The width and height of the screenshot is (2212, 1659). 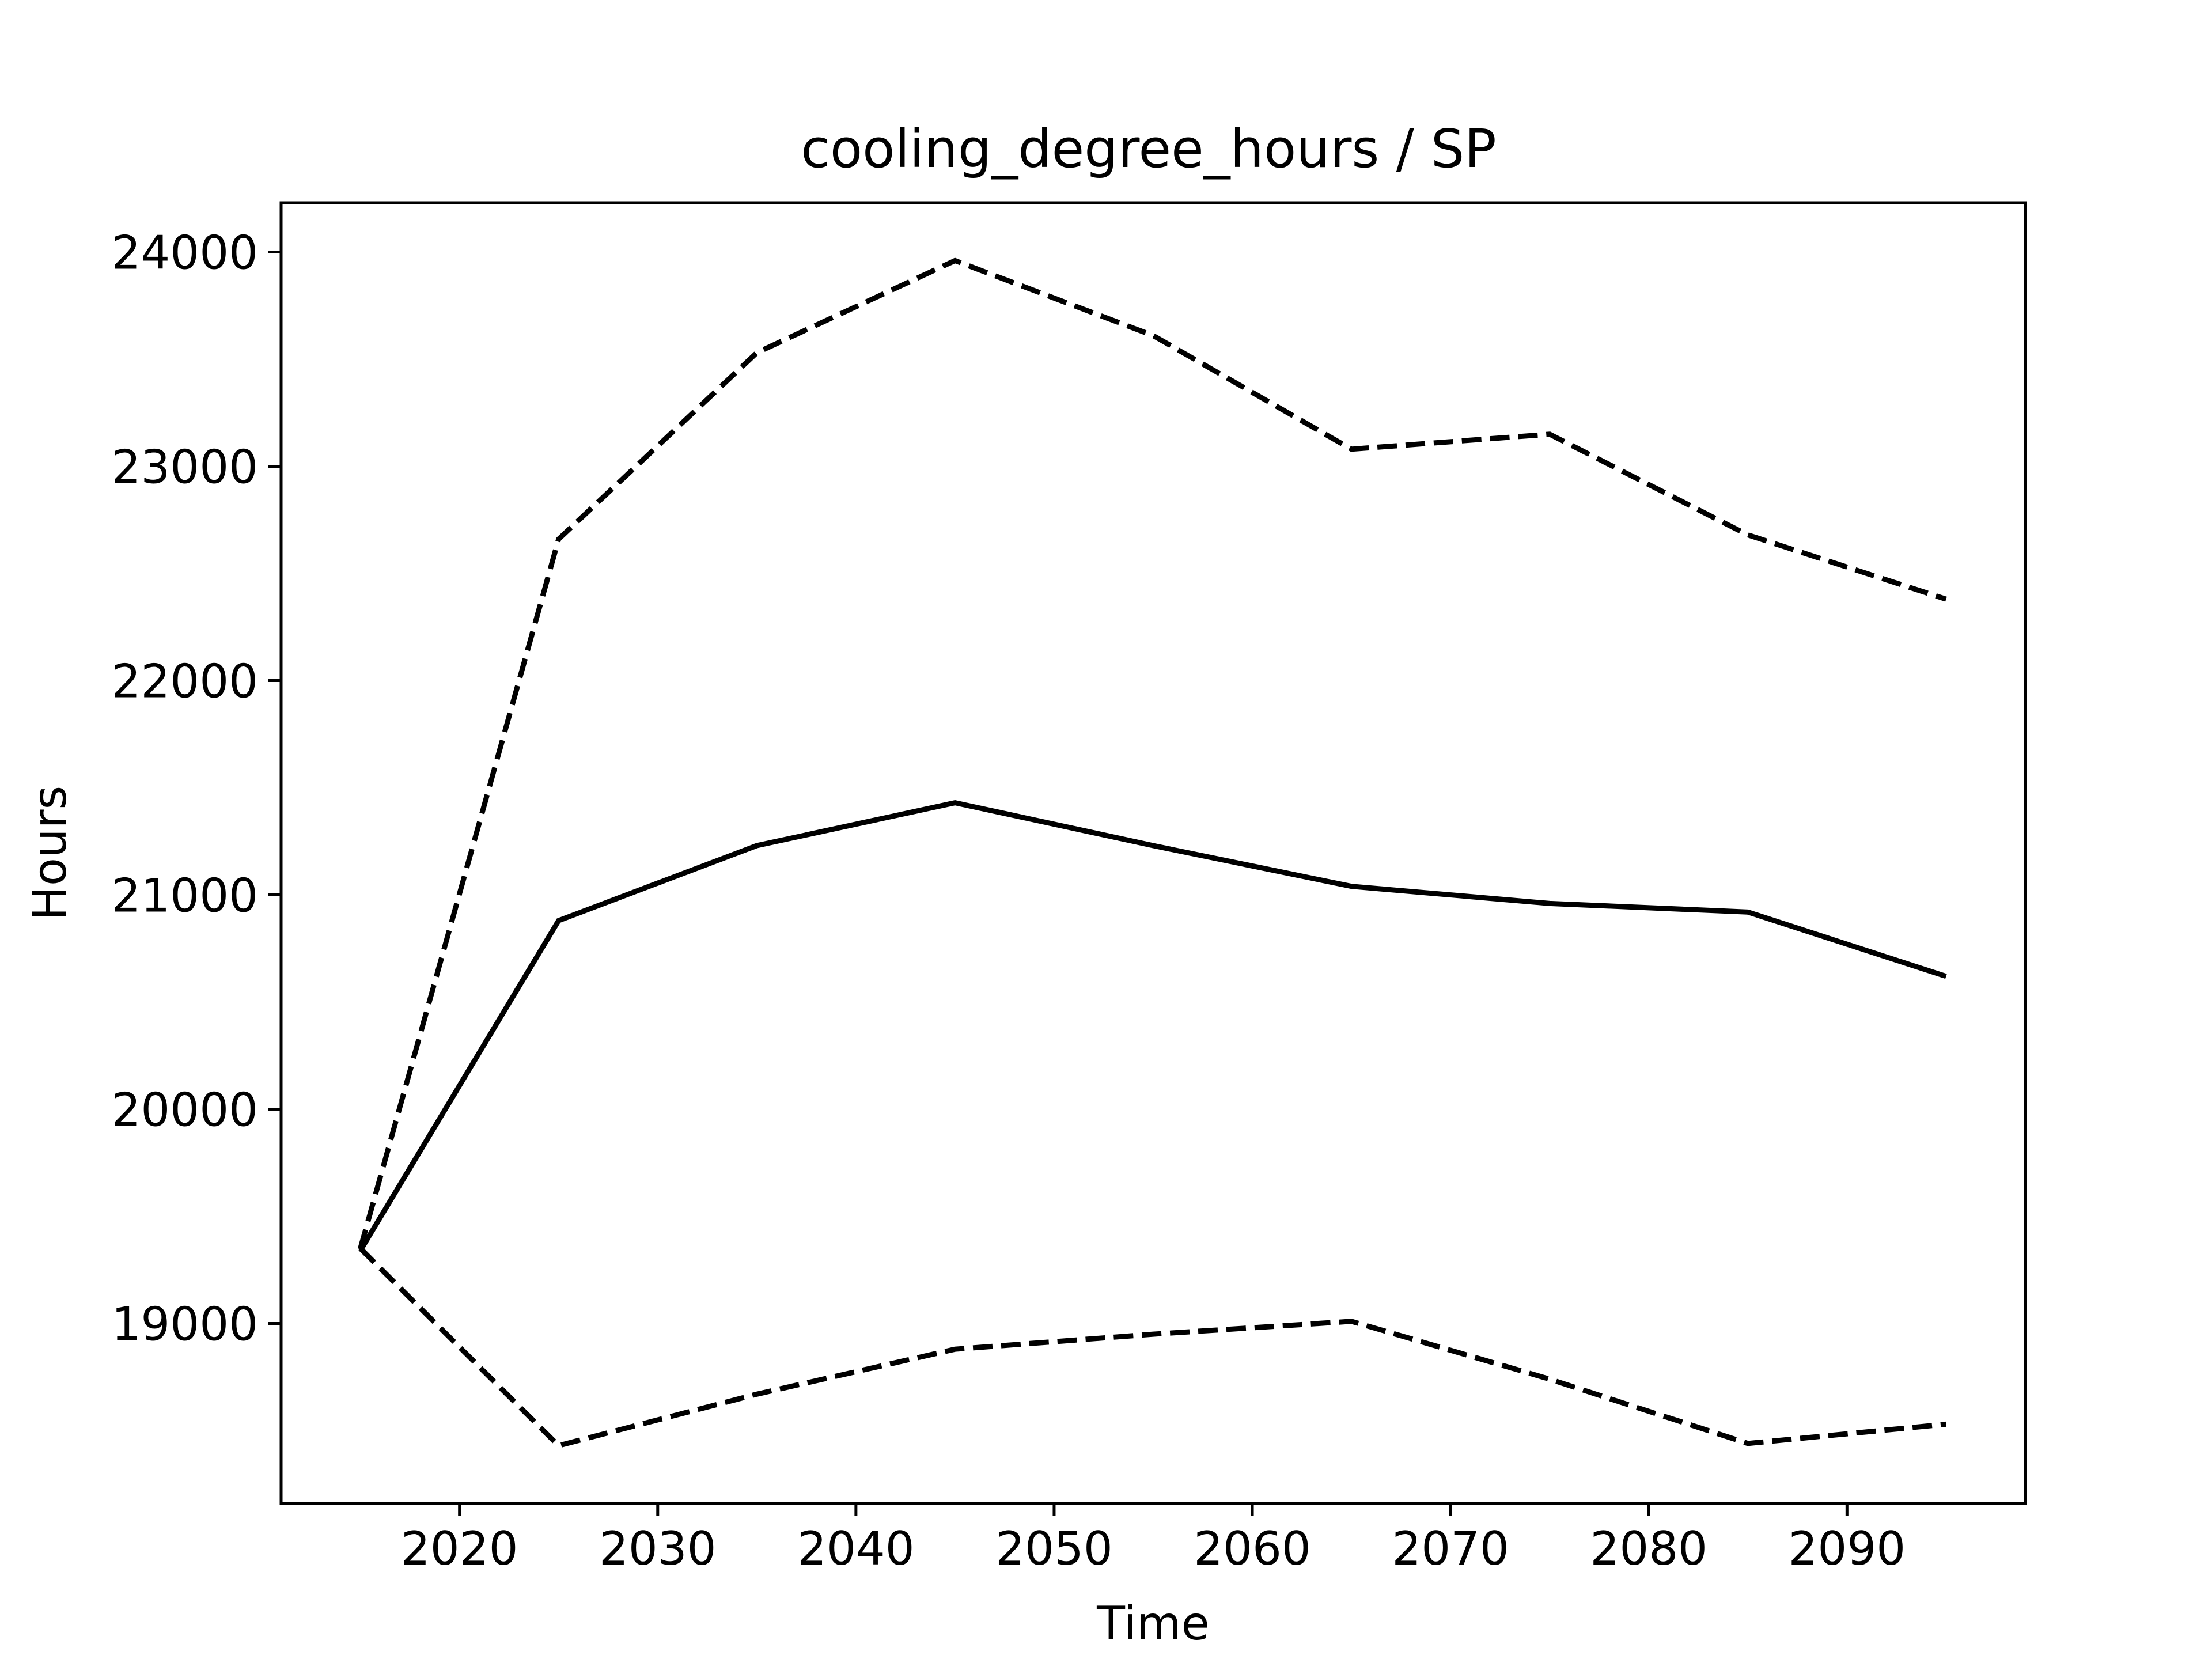 I want to click on x-tick-label: 2050, so click(x=1054, y=1548).